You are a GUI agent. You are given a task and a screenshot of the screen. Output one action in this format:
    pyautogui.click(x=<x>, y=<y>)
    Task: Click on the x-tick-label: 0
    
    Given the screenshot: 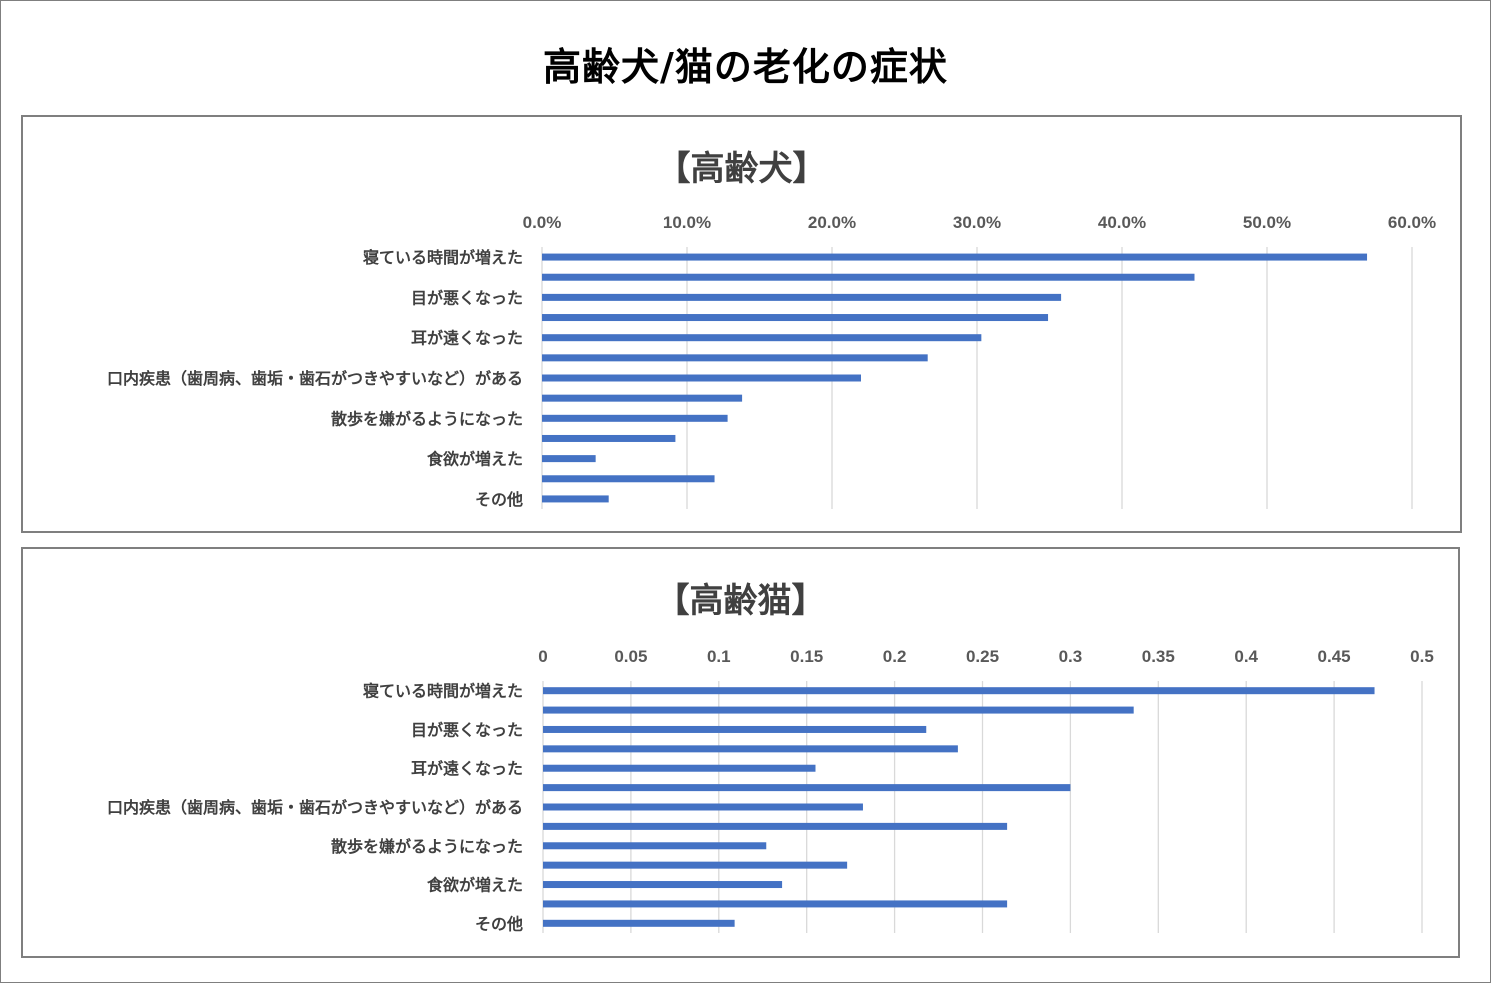 What is the action you would take?
    pyautogui.click(x=542, y=656)
    